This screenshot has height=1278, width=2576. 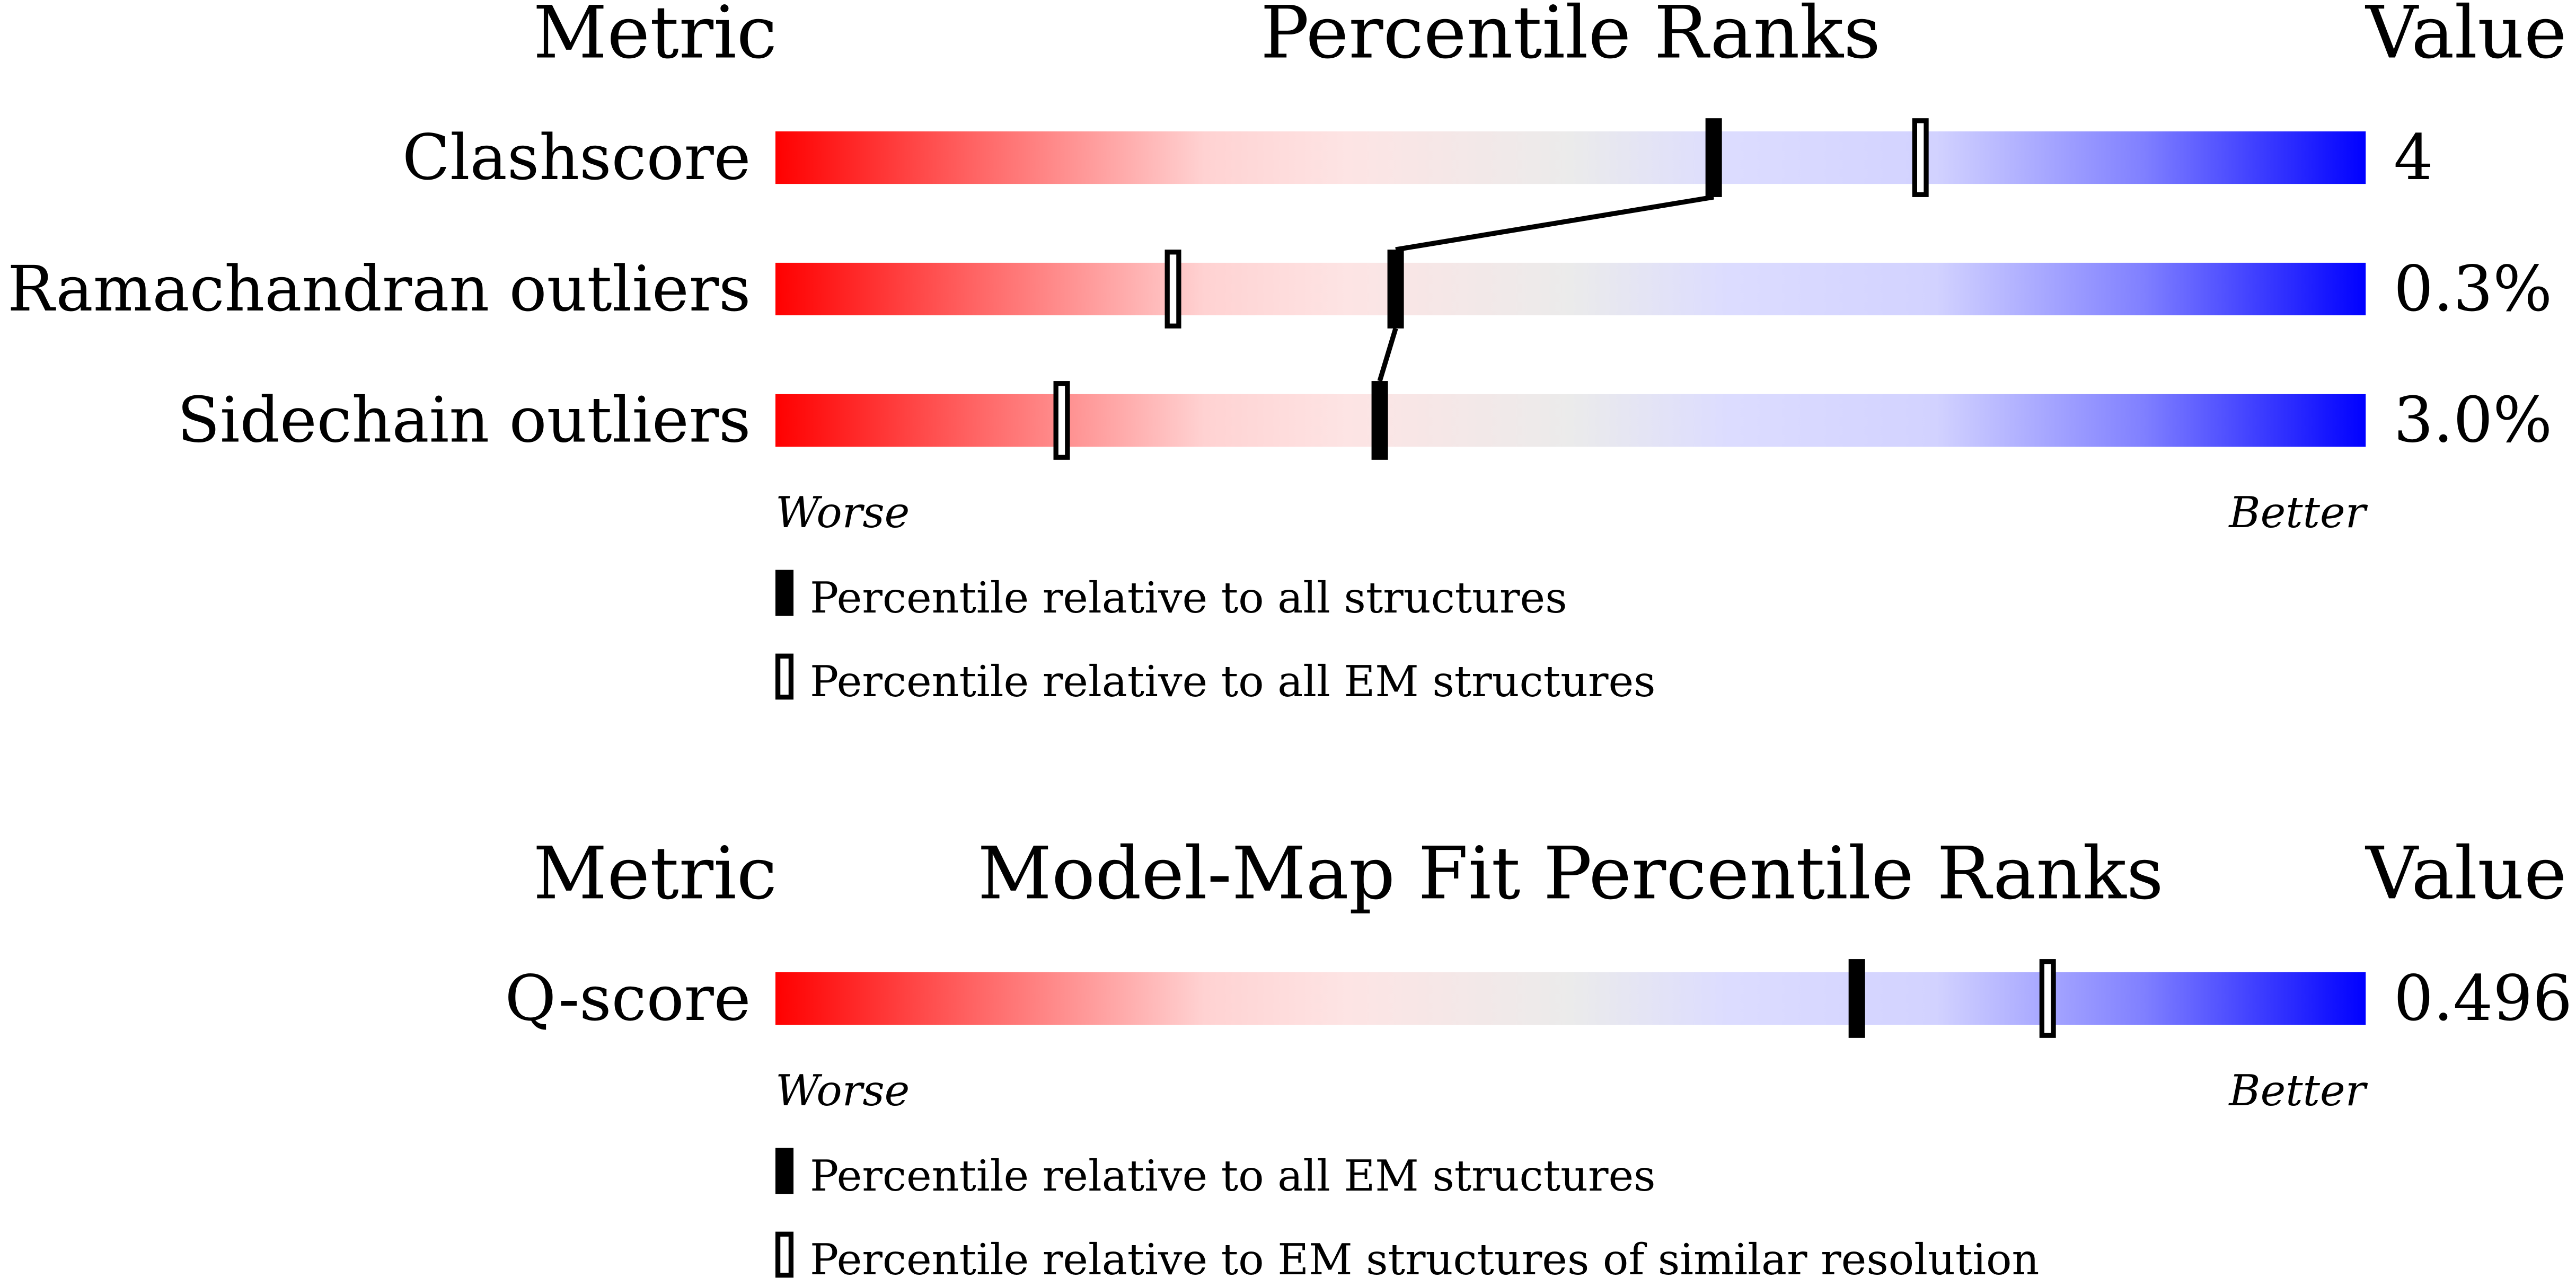 What do you see at coordinates (1570, 873) in the screenshot?
I see `chart-title: Model-Map Fit Percentile Ranks` at bounding box center [1570, 873].